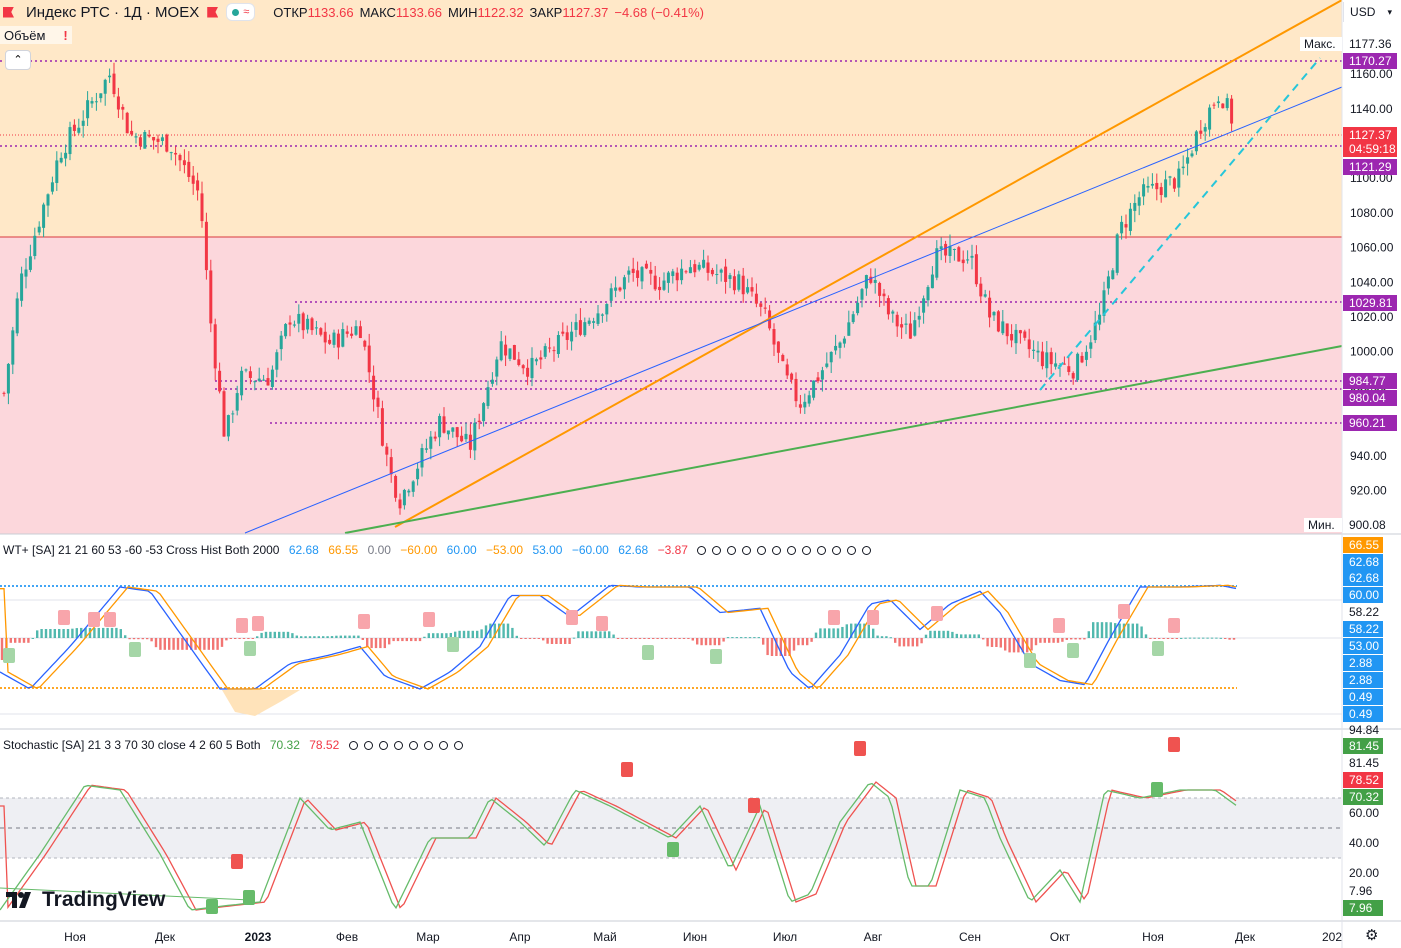 The height and width of the screenshot is (948, 1401). Describe the element at coordinates (1367, 423) in the screenshot. I see `level-960: 960.21` at that location.